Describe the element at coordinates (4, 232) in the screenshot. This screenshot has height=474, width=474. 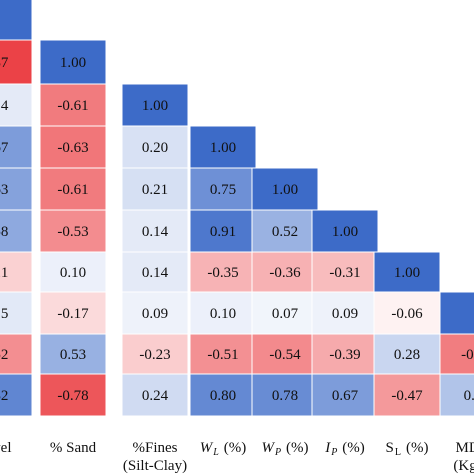
I see `cell-value-label: .58` at that location.